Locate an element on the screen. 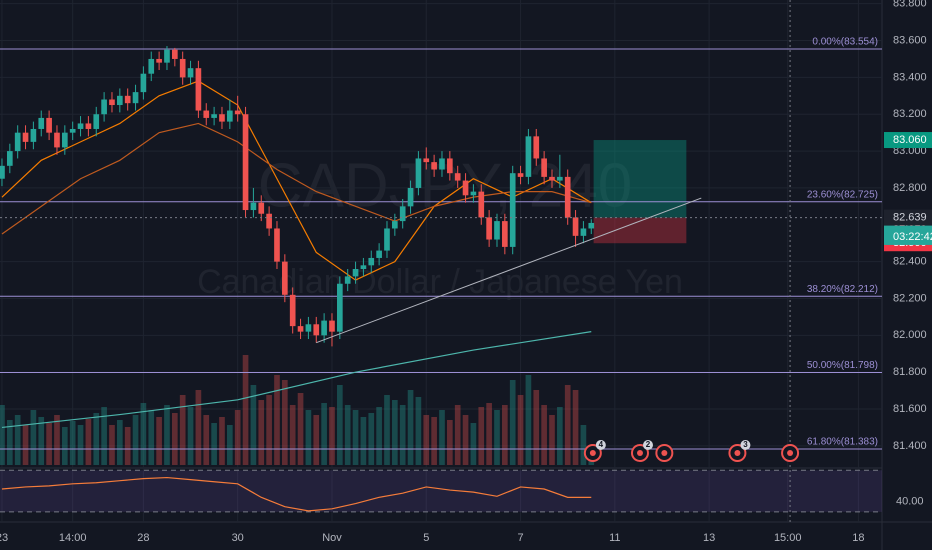 This screenshot has height=550, width=932. y-tick-label: 82.000 is located at coordinates (910, 335).